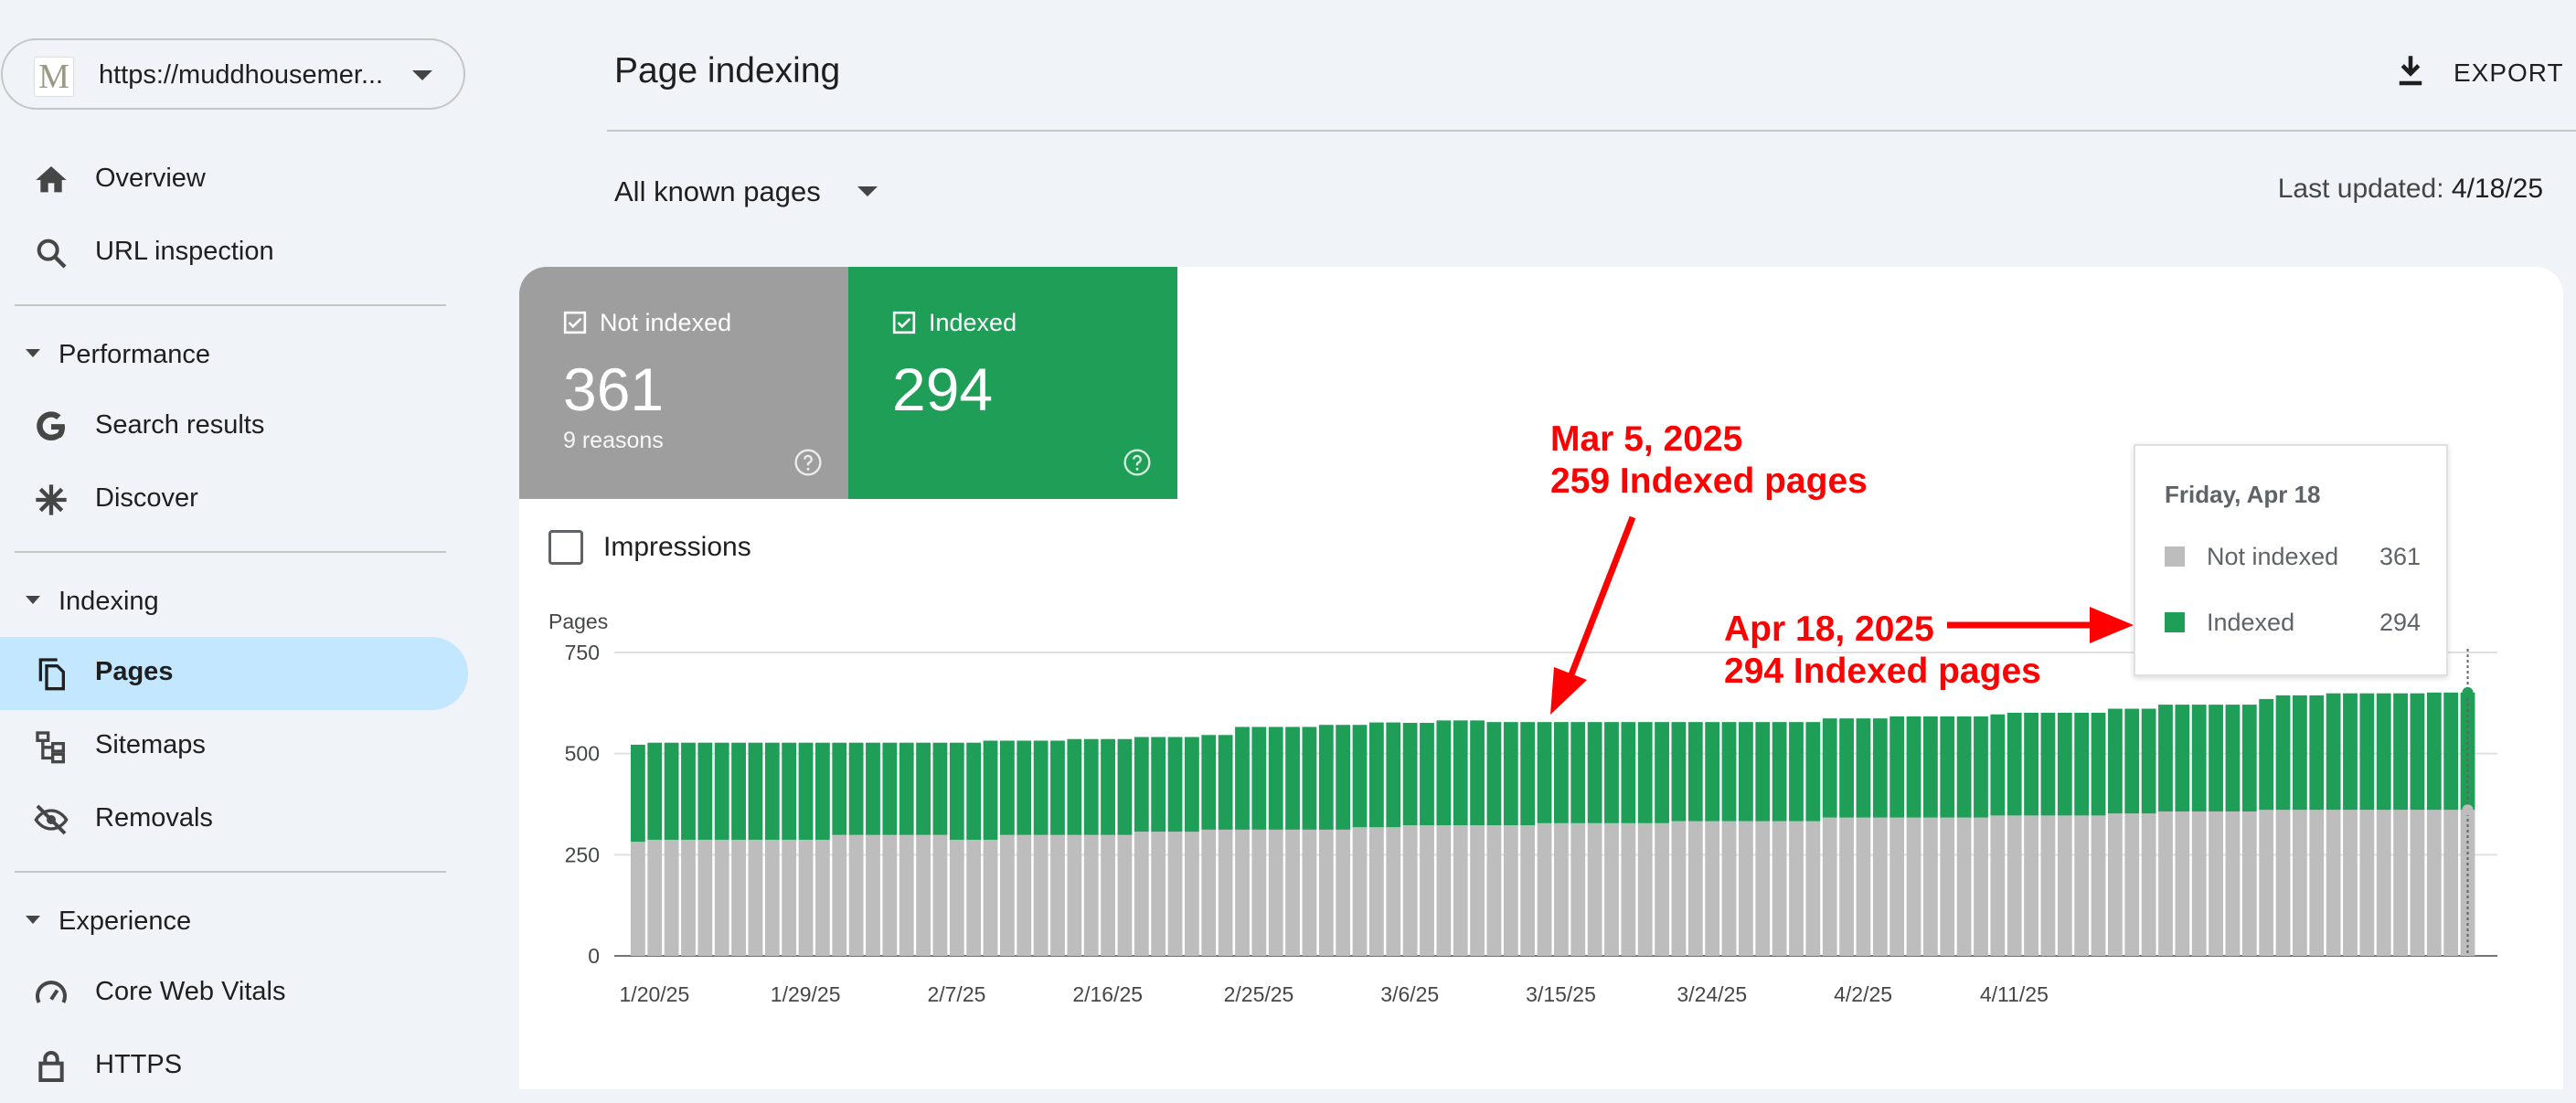 The image size is (2576, 1103). Describe the element at coordinates (582, 652) in the screenshot. I see `y-tick-label: 750` at that location.